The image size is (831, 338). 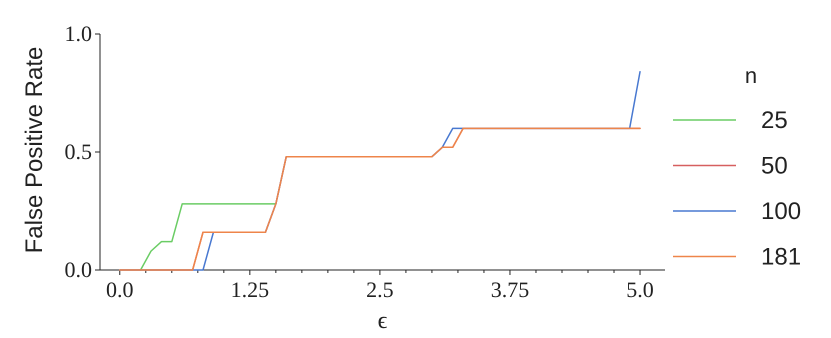 I want to click on x-axis-title: ϵ, so click(x=383, y=321).